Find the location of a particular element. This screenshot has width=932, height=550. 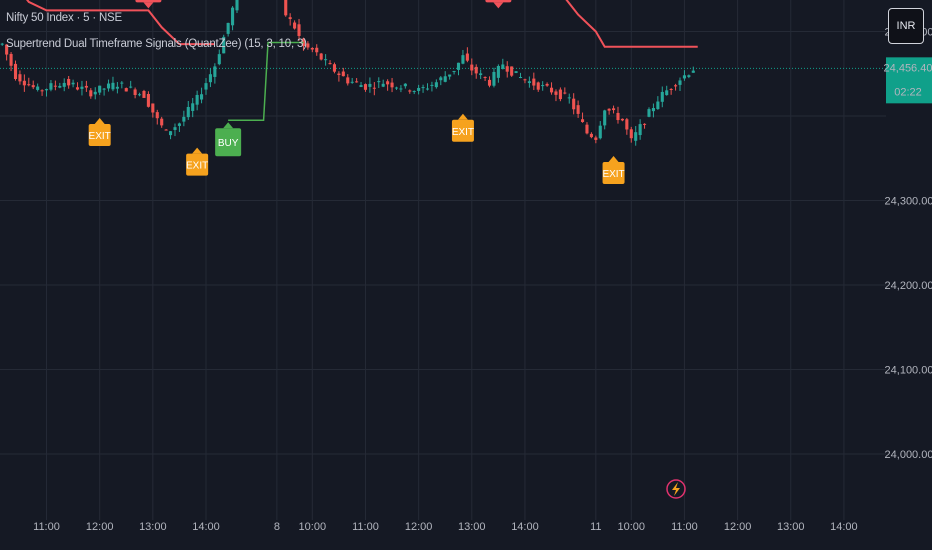

last-price-value: 24,456.40 is located at coordinates (908, 68).